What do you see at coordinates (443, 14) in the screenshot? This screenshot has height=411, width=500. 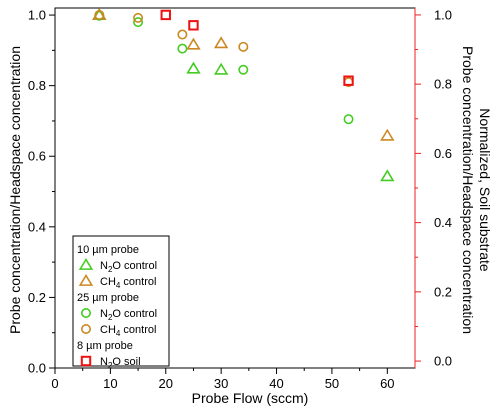 I see `y-right-tick-label: 1.0` at bounding box center [443, 14].